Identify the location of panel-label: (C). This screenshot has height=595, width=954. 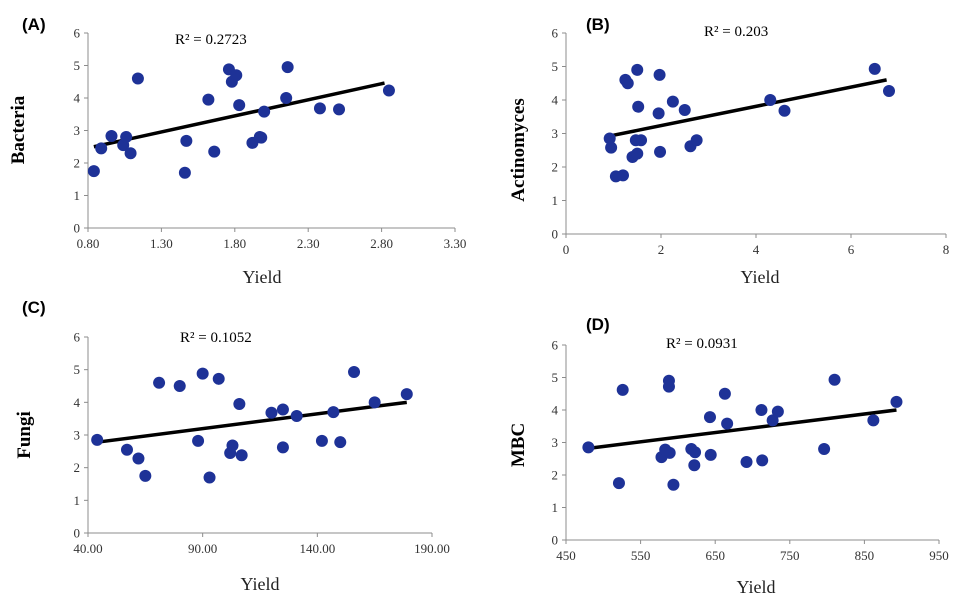
(34, 307).